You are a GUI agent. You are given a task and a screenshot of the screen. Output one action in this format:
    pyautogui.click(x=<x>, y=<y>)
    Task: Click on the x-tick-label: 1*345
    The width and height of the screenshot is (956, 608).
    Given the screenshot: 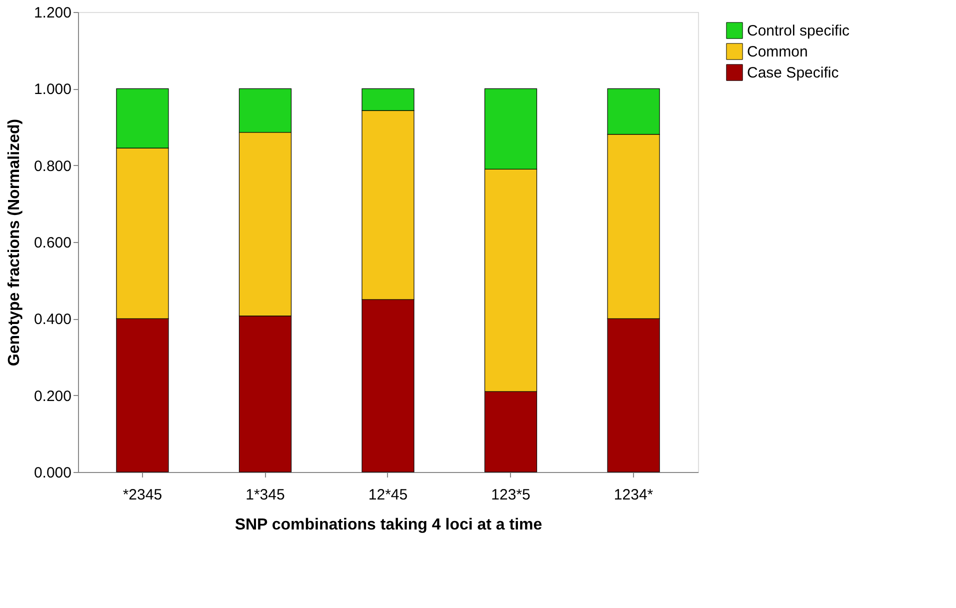 What is the action you would take?
    pyautogui.click(x=265, y=495)
    